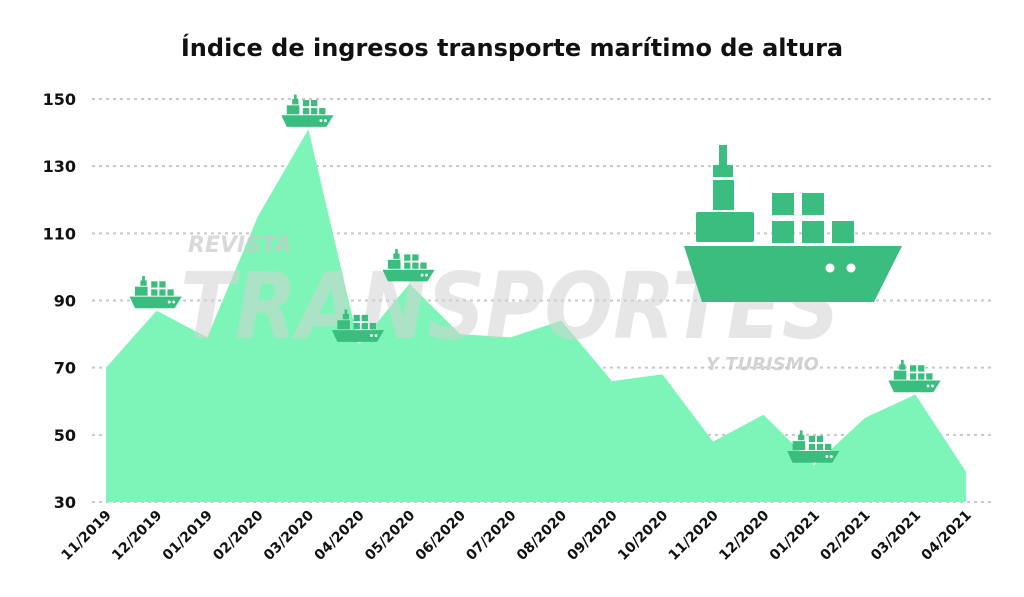  Describe the element at coordinates (238, 535) in the screenshot. I see `x-tick-label: 02/2020` at that location.